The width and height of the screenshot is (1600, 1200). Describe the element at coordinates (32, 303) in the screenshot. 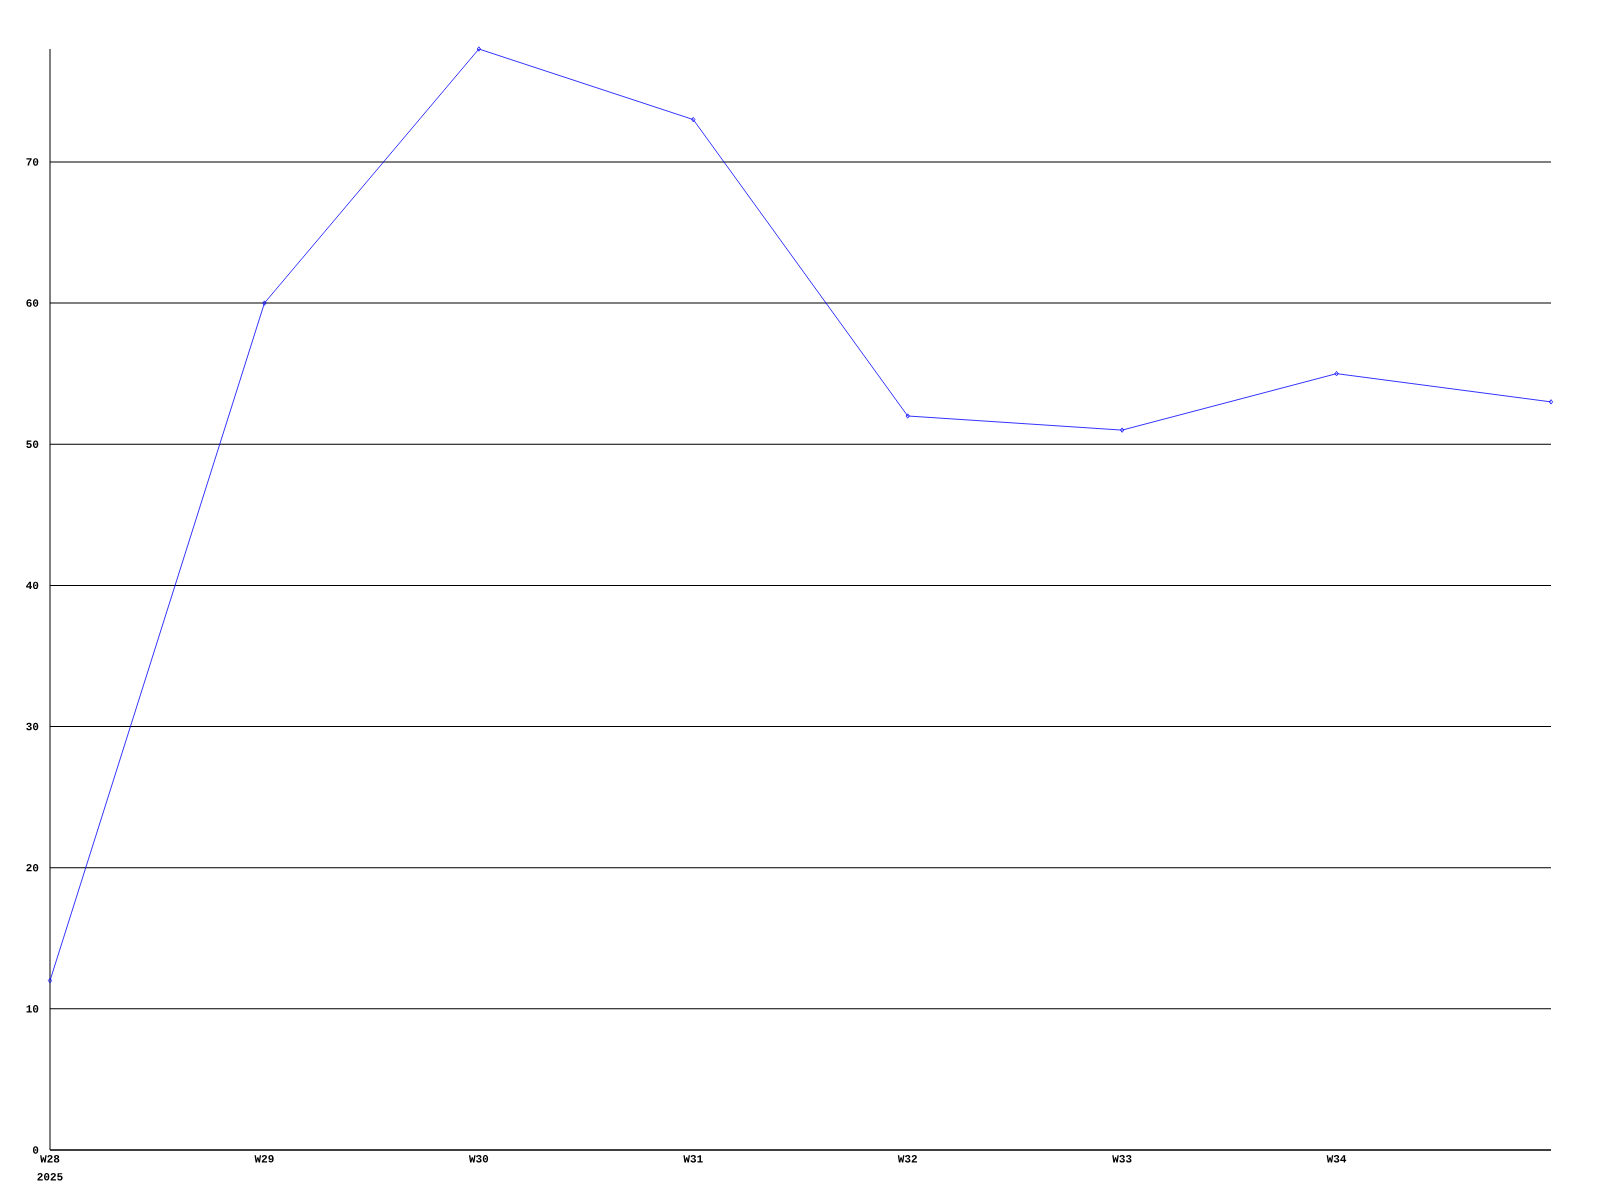

I see `y-tick-label: 60` at that location.